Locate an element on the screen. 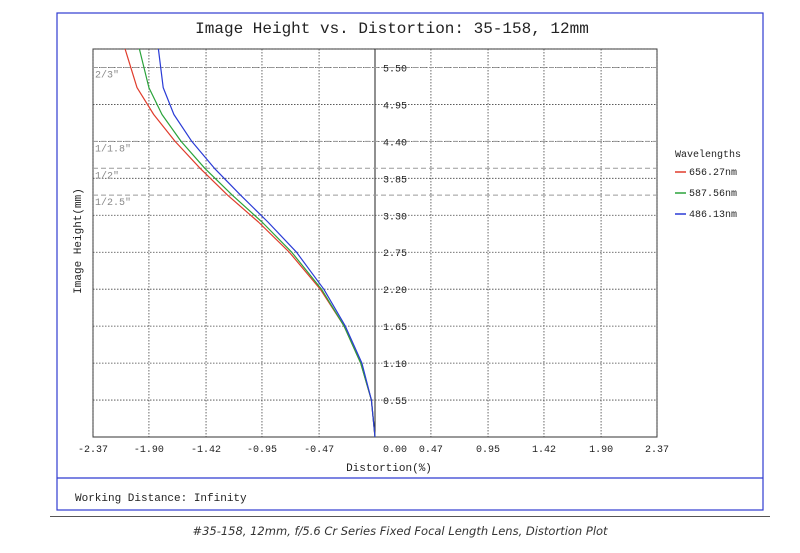  x-tick-label: -1.90 is located at coordinates (149, 450).